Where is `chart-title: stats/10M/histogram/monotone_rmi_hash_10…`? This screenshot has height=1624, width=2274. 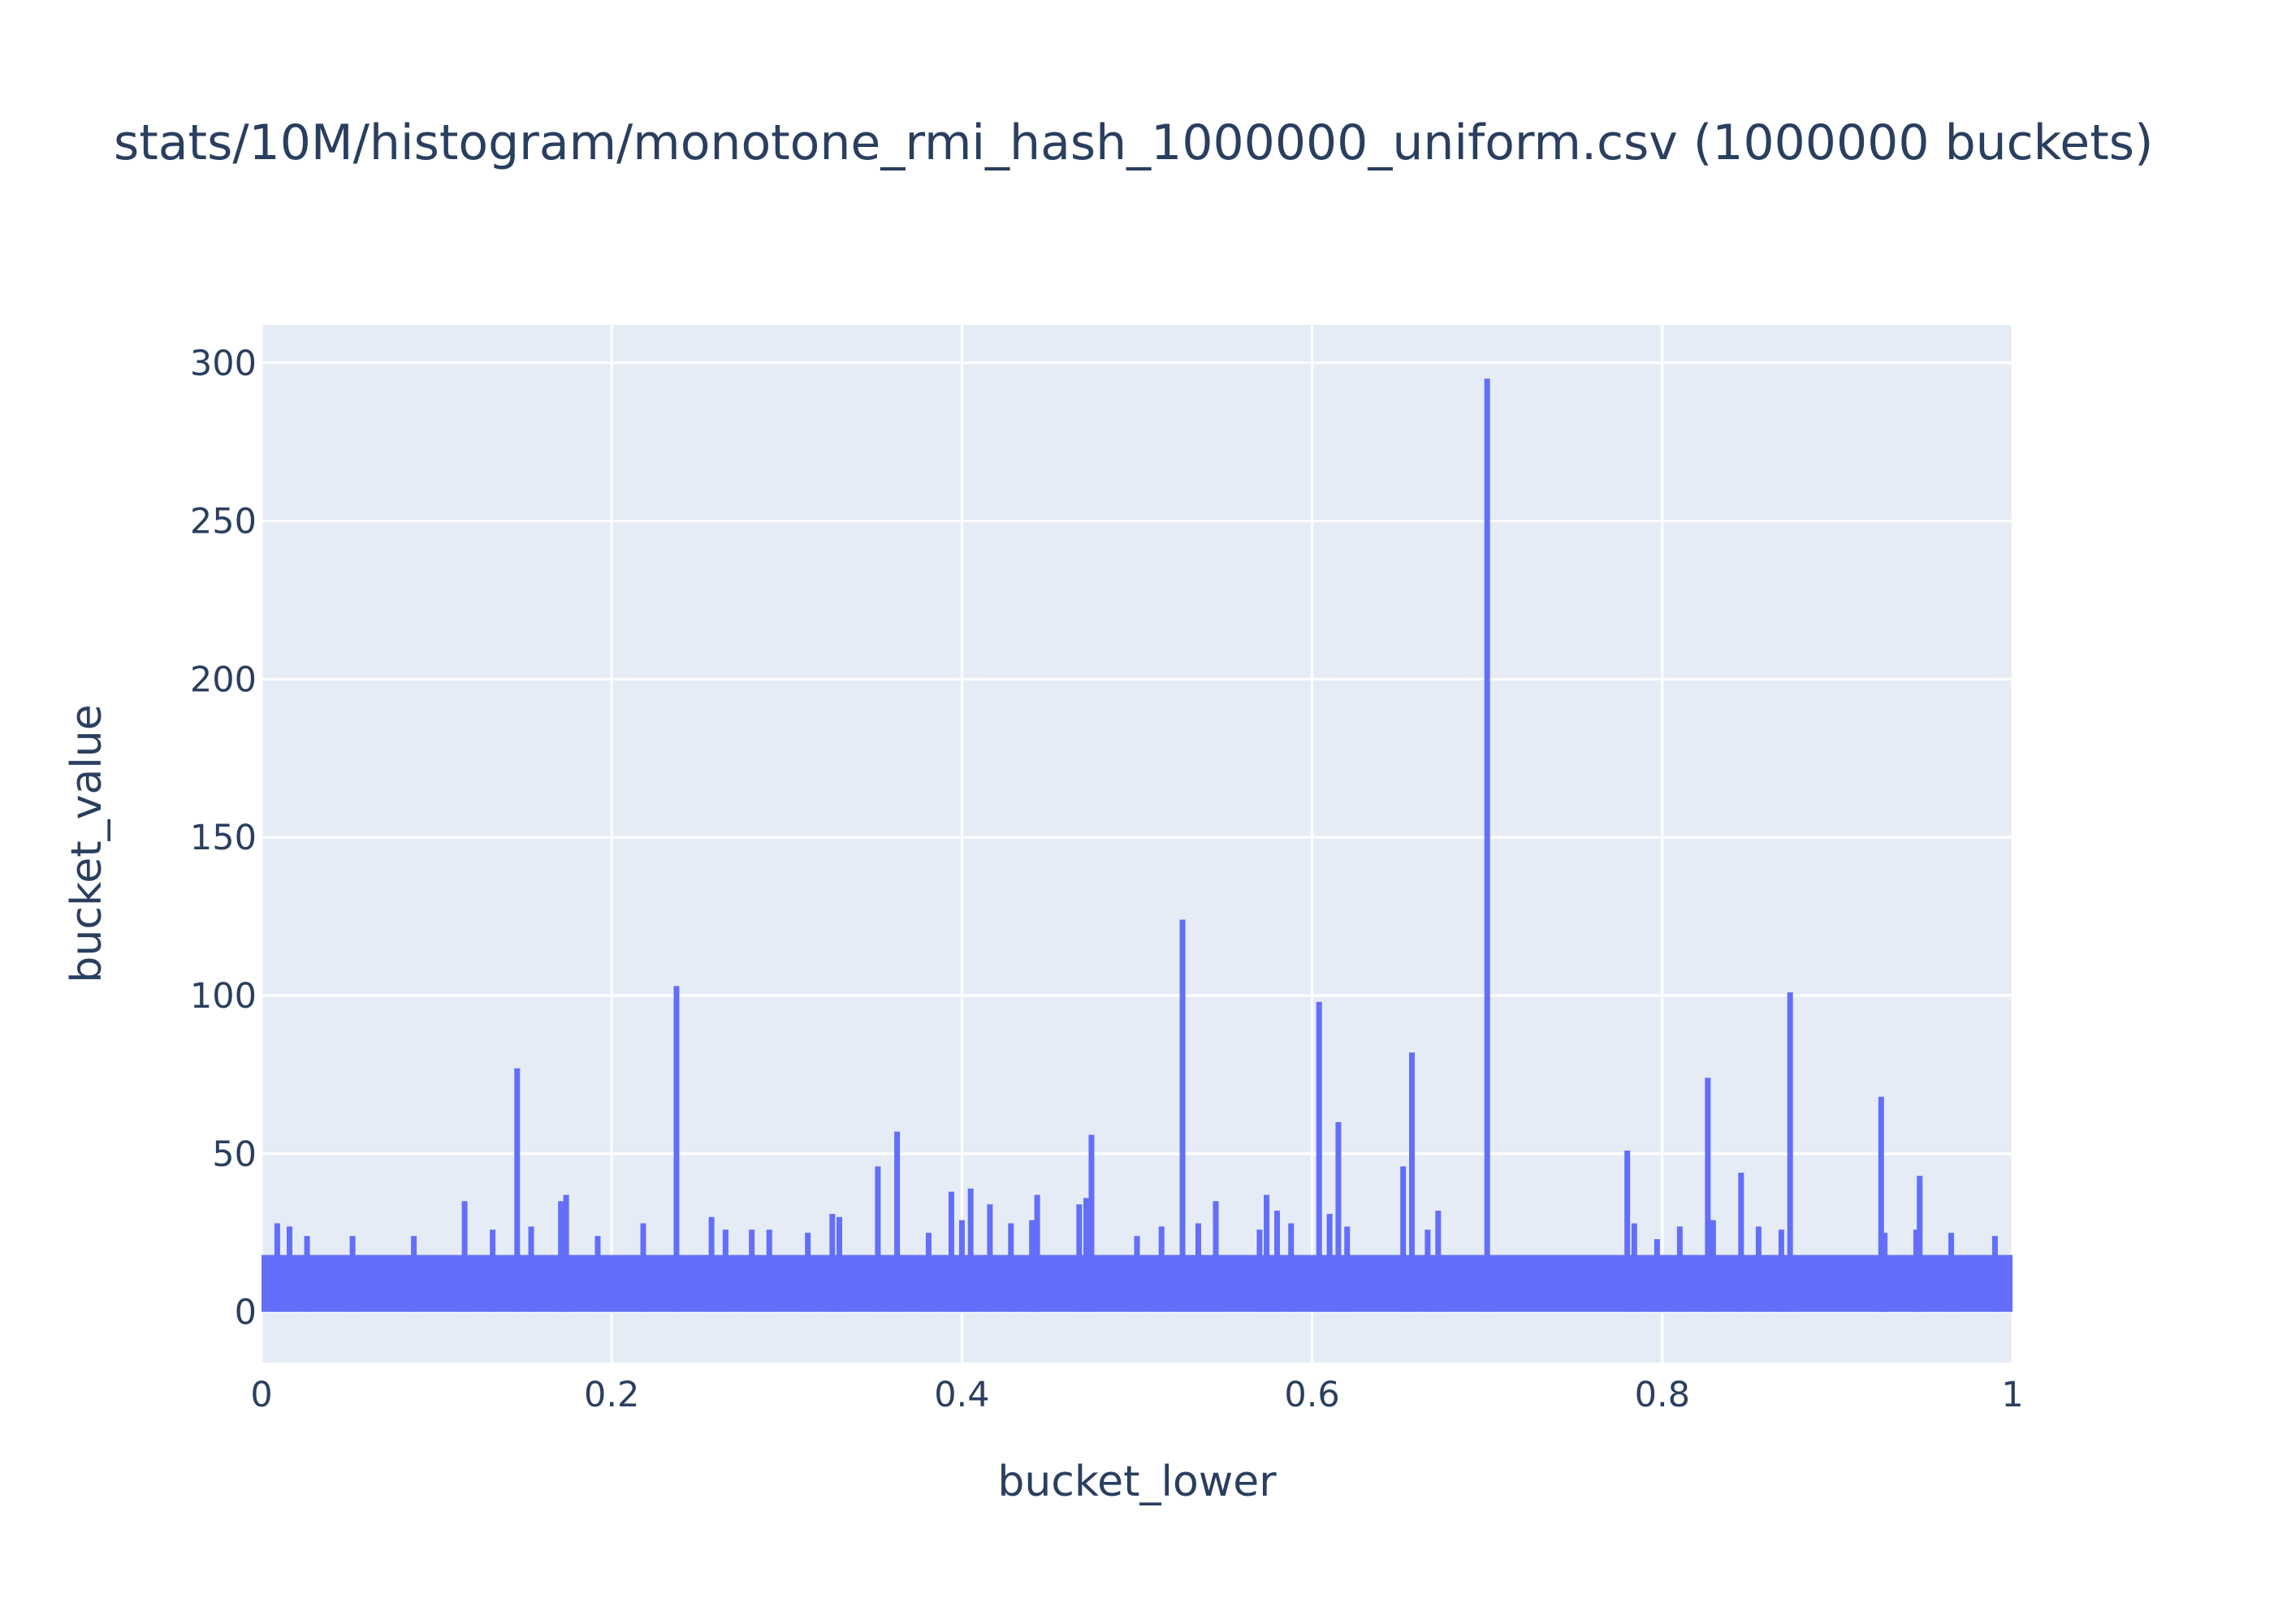 chart-title: stats/10M/histogram/monotone_rmi_hash_10… is located at coordinates (1133, 143).